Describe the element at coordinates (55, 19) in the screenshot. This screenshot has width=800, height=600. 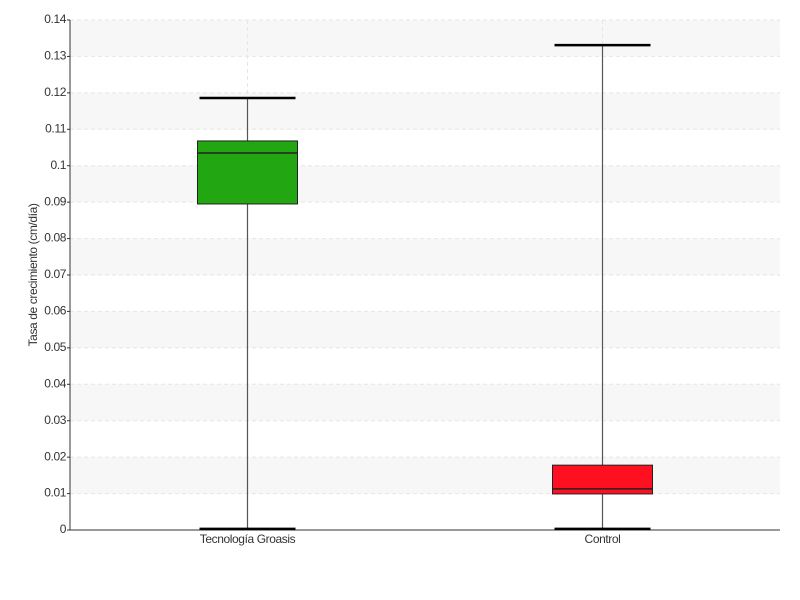
I see `y-tick-label: 0.14` at that location.